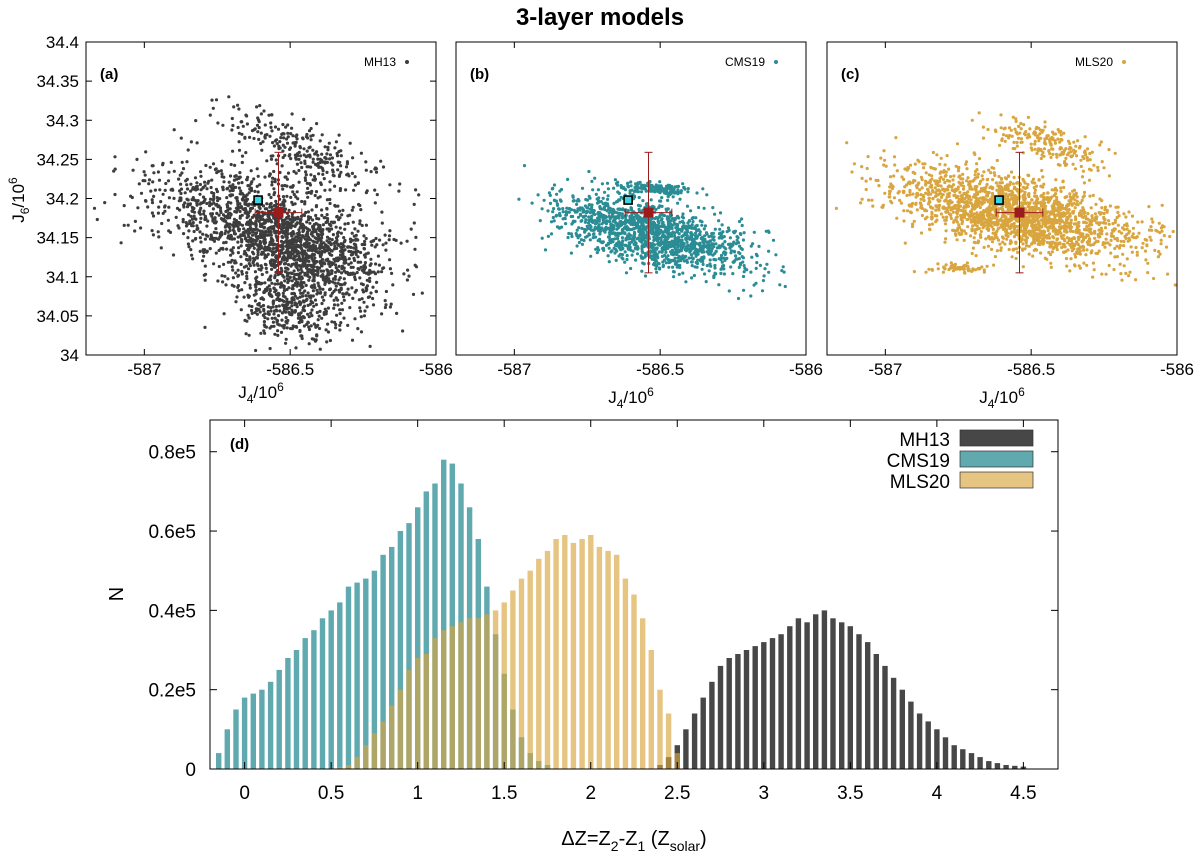 Image resolution: width=1200 pixels, height=858 pixels. I want to click on panel-b-label: (b), so click(479, 74).